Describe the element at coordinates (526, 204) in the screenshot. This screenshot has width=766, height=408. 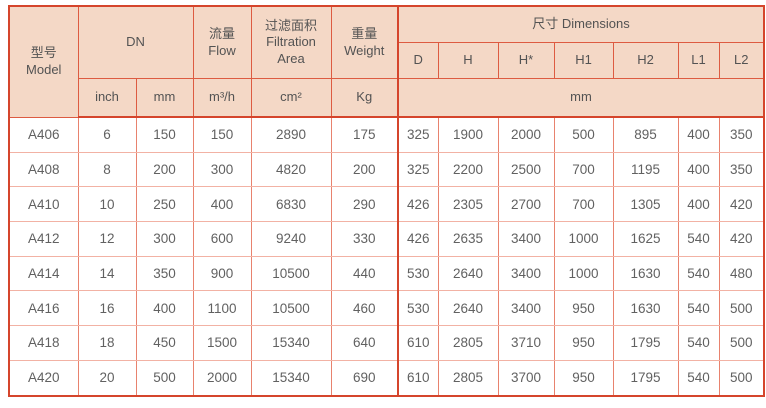
I see `dim-hstar-cell: 2700` at that location.